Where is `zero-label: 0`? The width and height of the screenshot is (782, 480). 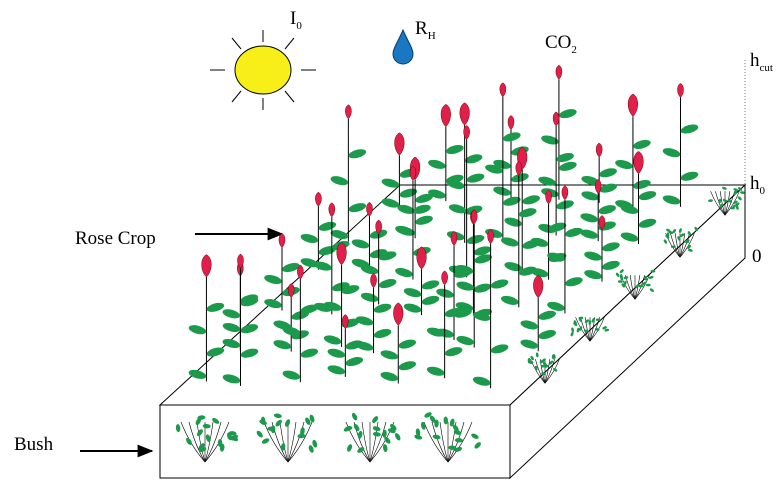 zero-label: 0 is located at coordinates (757, 256).